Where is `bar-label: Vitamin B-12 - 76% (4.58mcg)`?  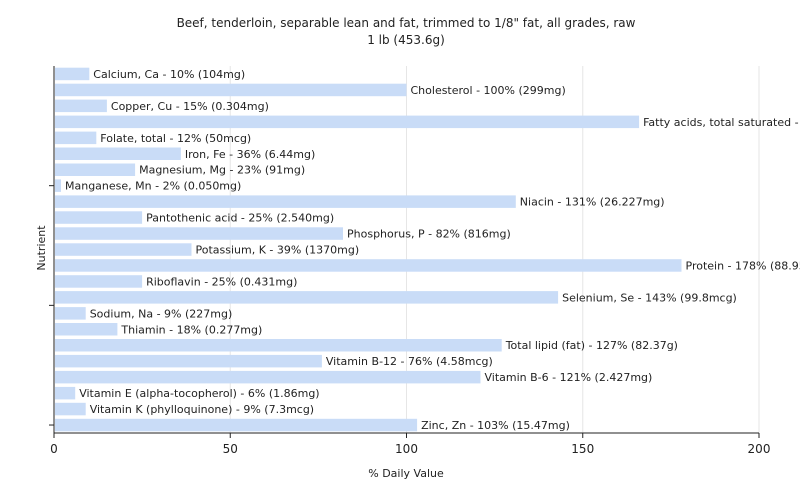 bar-label: Vitamin B-12 - 76% (4.58mcg) is located at coordinates (409, 361).